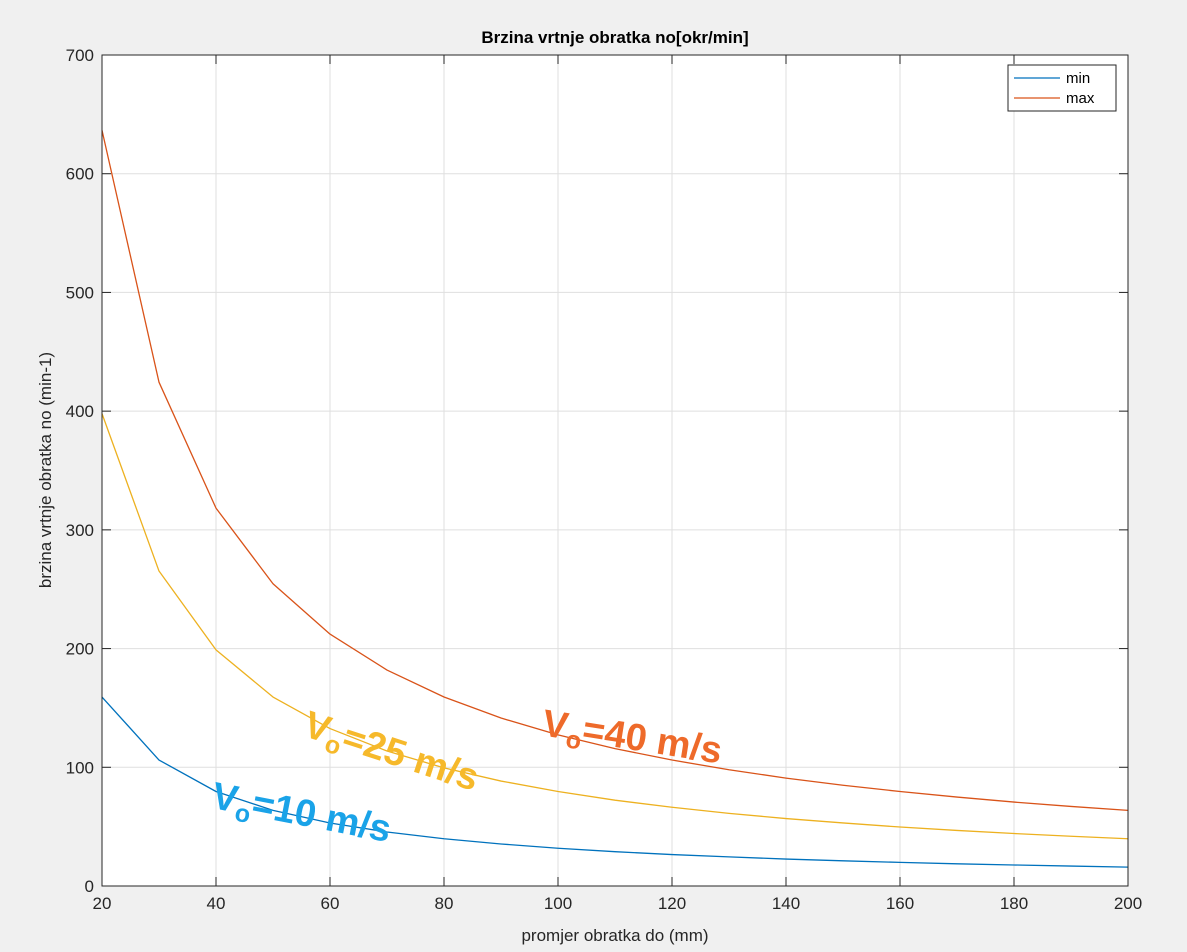  What do you see at coordinates (45, 470) in the screenshot?
I see `y-axis-label: brzina vrtnje obratka no (min-1)` at bounding box center [45, 470].